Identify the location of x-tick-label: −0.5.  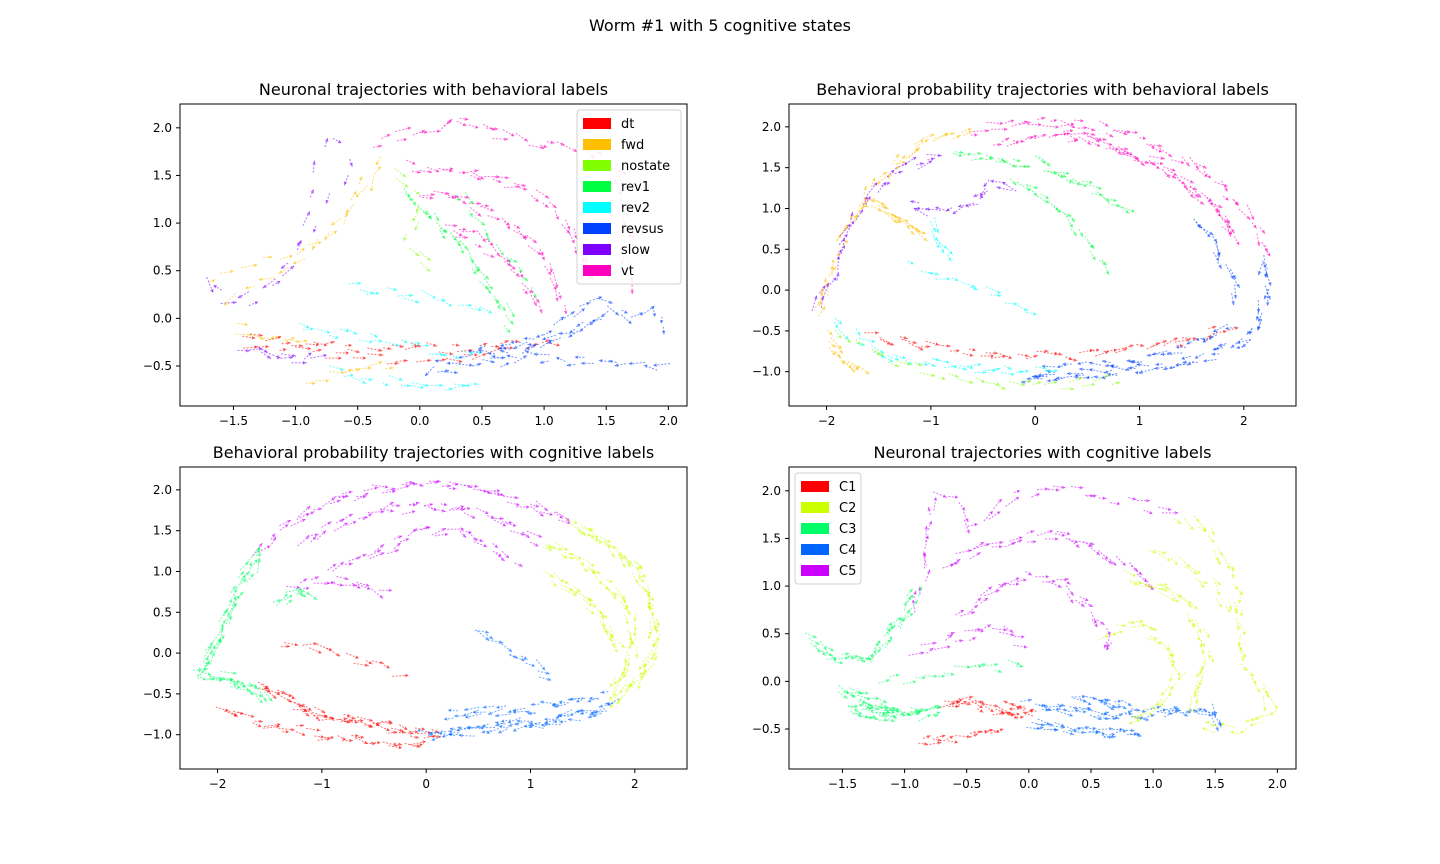
(966, 784).